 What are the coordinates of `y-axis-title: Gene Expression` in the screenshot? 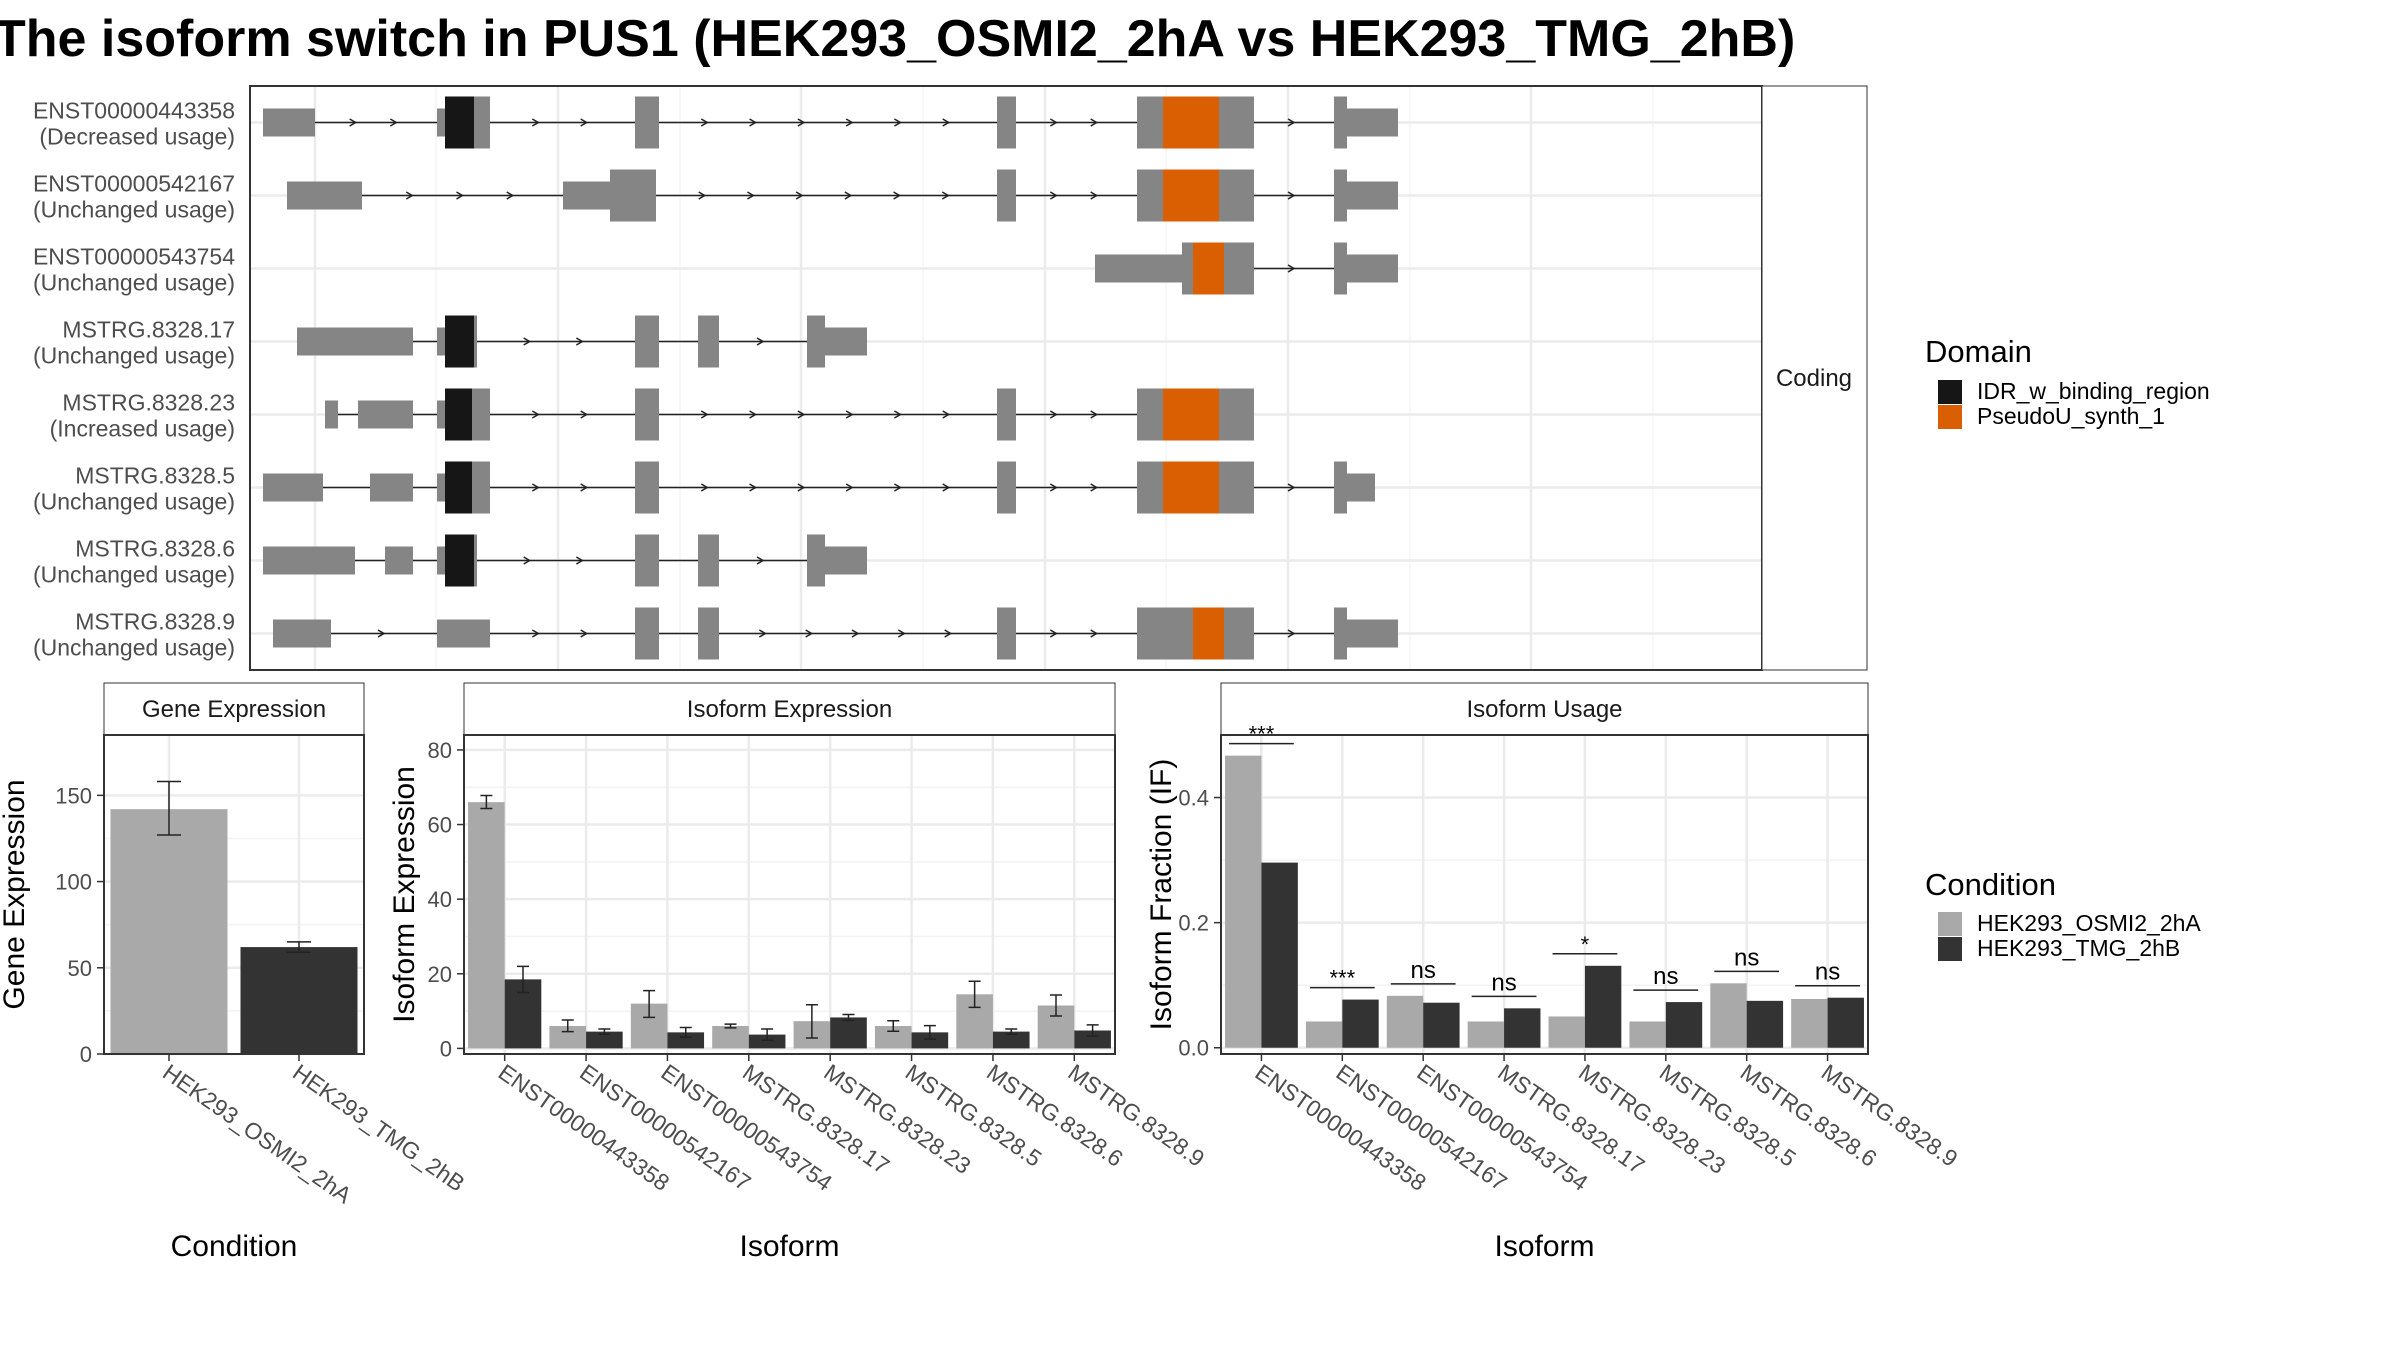 It's located at (15, 894).